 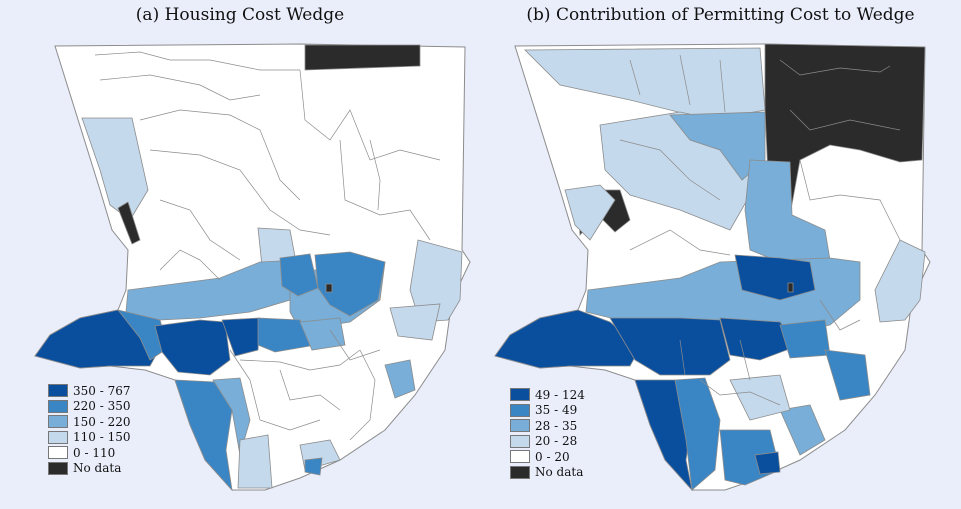 What do you see at coordinates (847, 375) in the screenshot?
I see `region-southeast-c4` at bounding box center [847, 375].